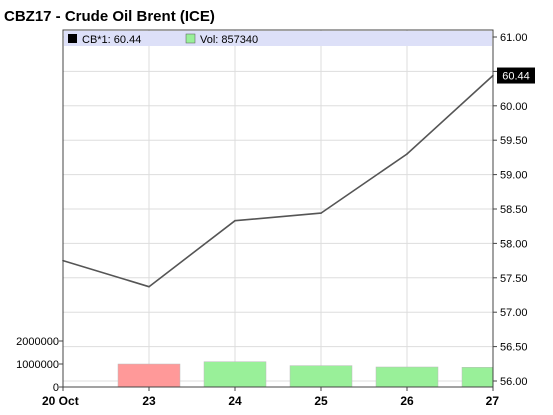 Image resolution: width=553 pixels, height=415 pixels. I want to click on last-price-tag-label: 60.44, so click(516, 77).